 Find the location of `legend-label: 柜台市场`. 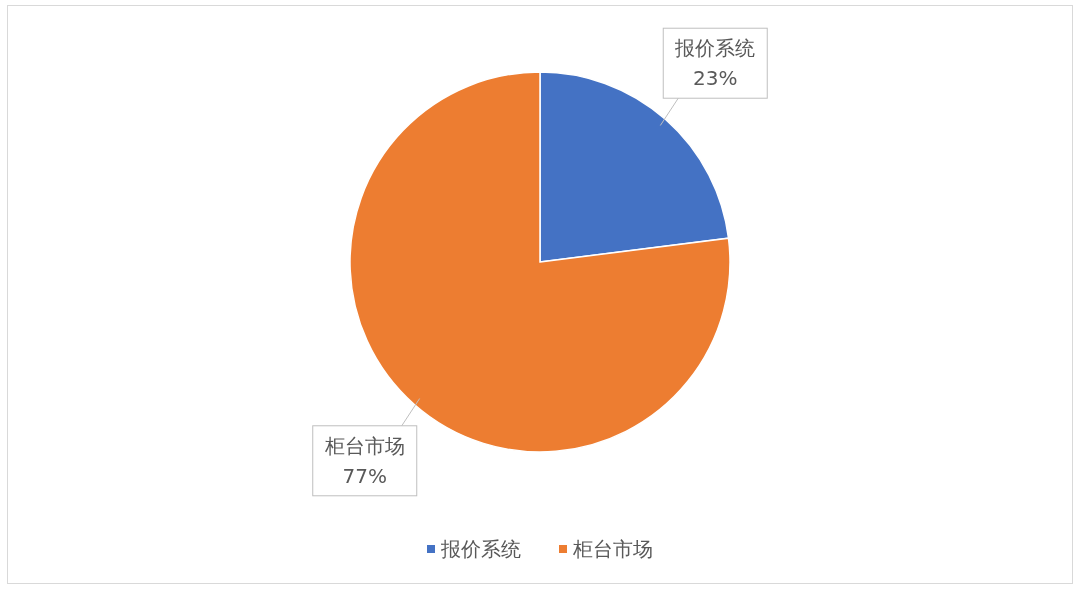

legend-label: 柜台市场 is located at coordinates (612, 549).